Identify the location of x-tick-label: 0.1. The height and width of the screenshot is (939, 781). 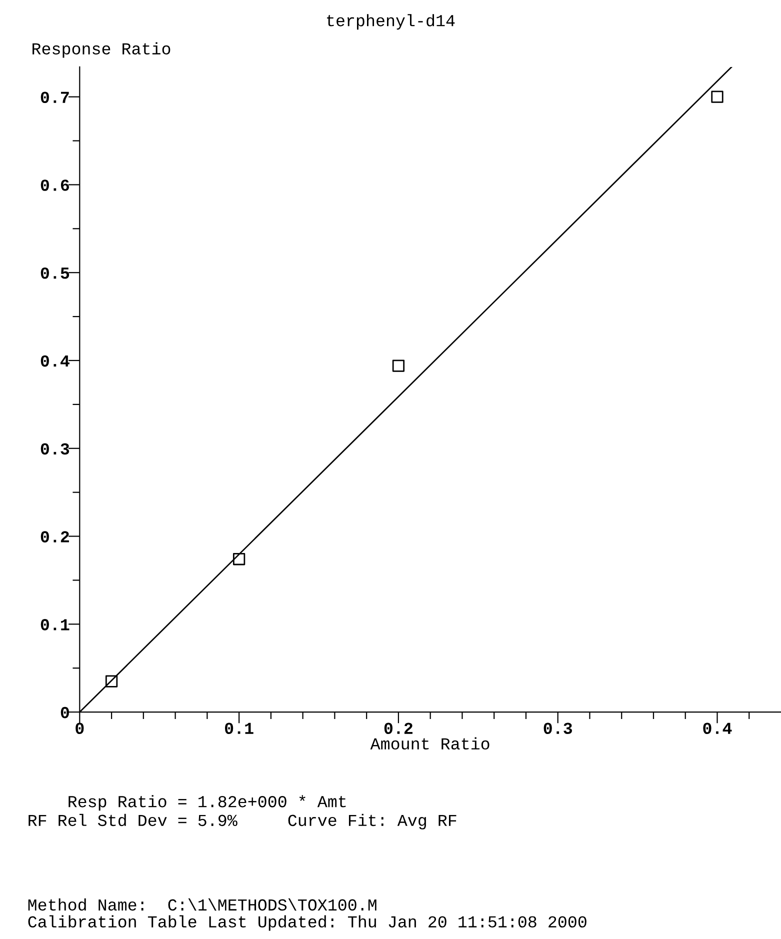
(239, 728).